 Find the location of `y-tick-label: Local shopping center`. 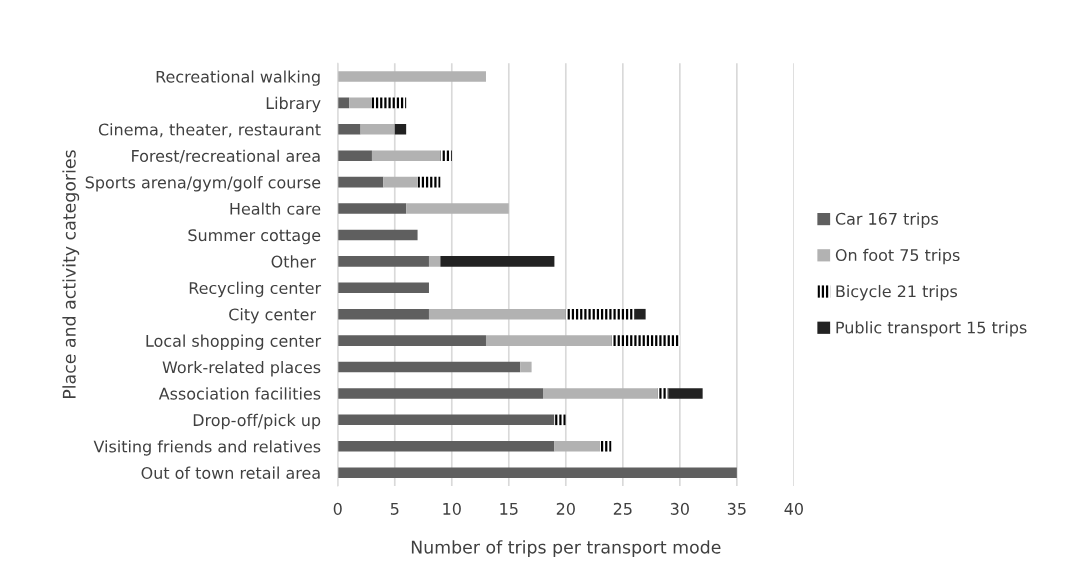

y-tick-label: Local shopping center is located at coordinates (234, 342).